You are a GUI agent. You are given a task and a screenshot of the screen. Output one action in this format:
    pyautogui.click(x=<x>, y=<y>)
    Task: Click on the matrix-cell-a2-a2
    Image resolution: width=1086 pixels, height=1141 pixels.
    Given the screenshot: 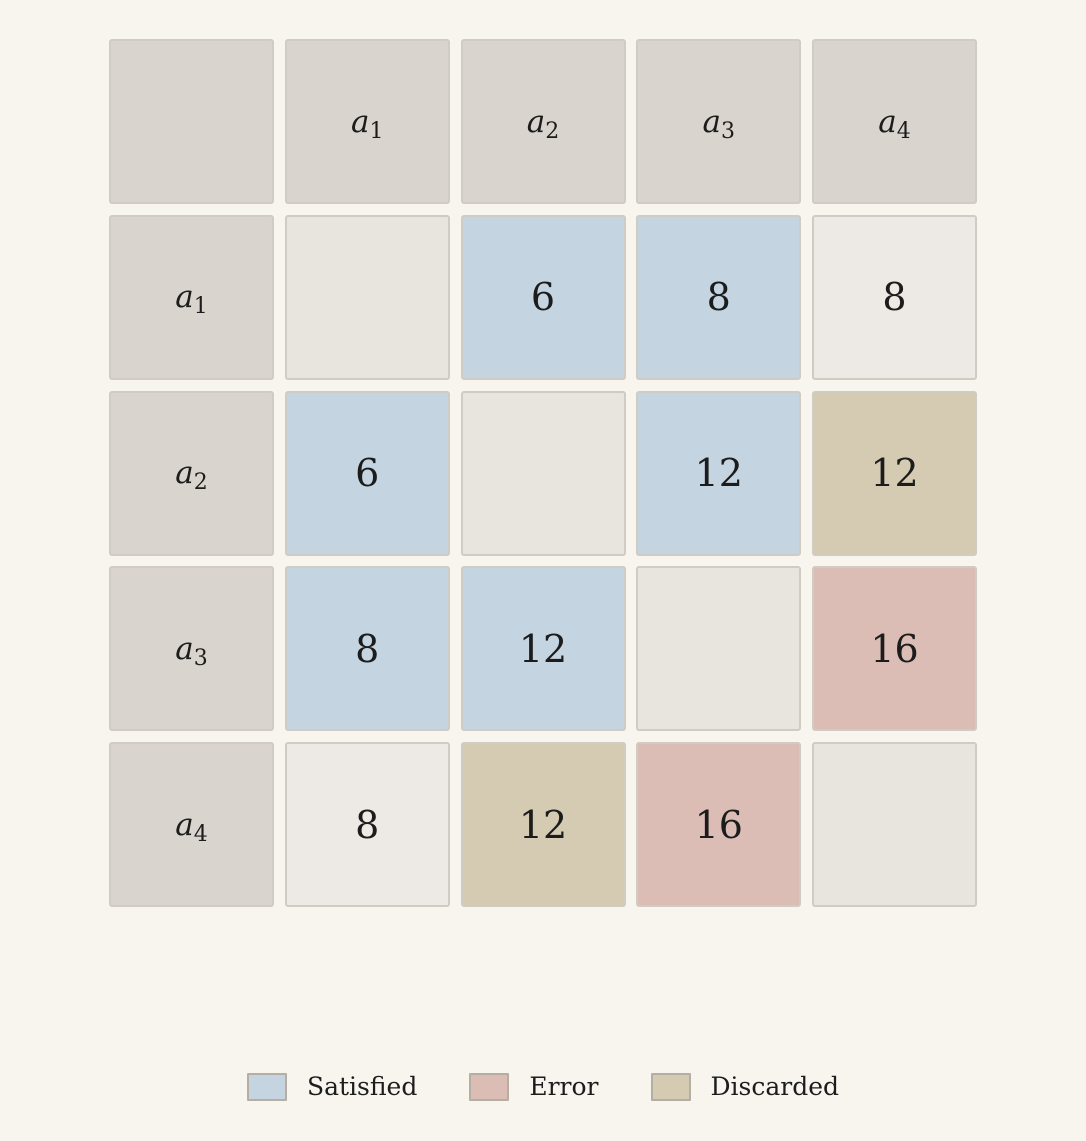 What is the action you would take?
    pyautogui.click(x=543, y=473)
    